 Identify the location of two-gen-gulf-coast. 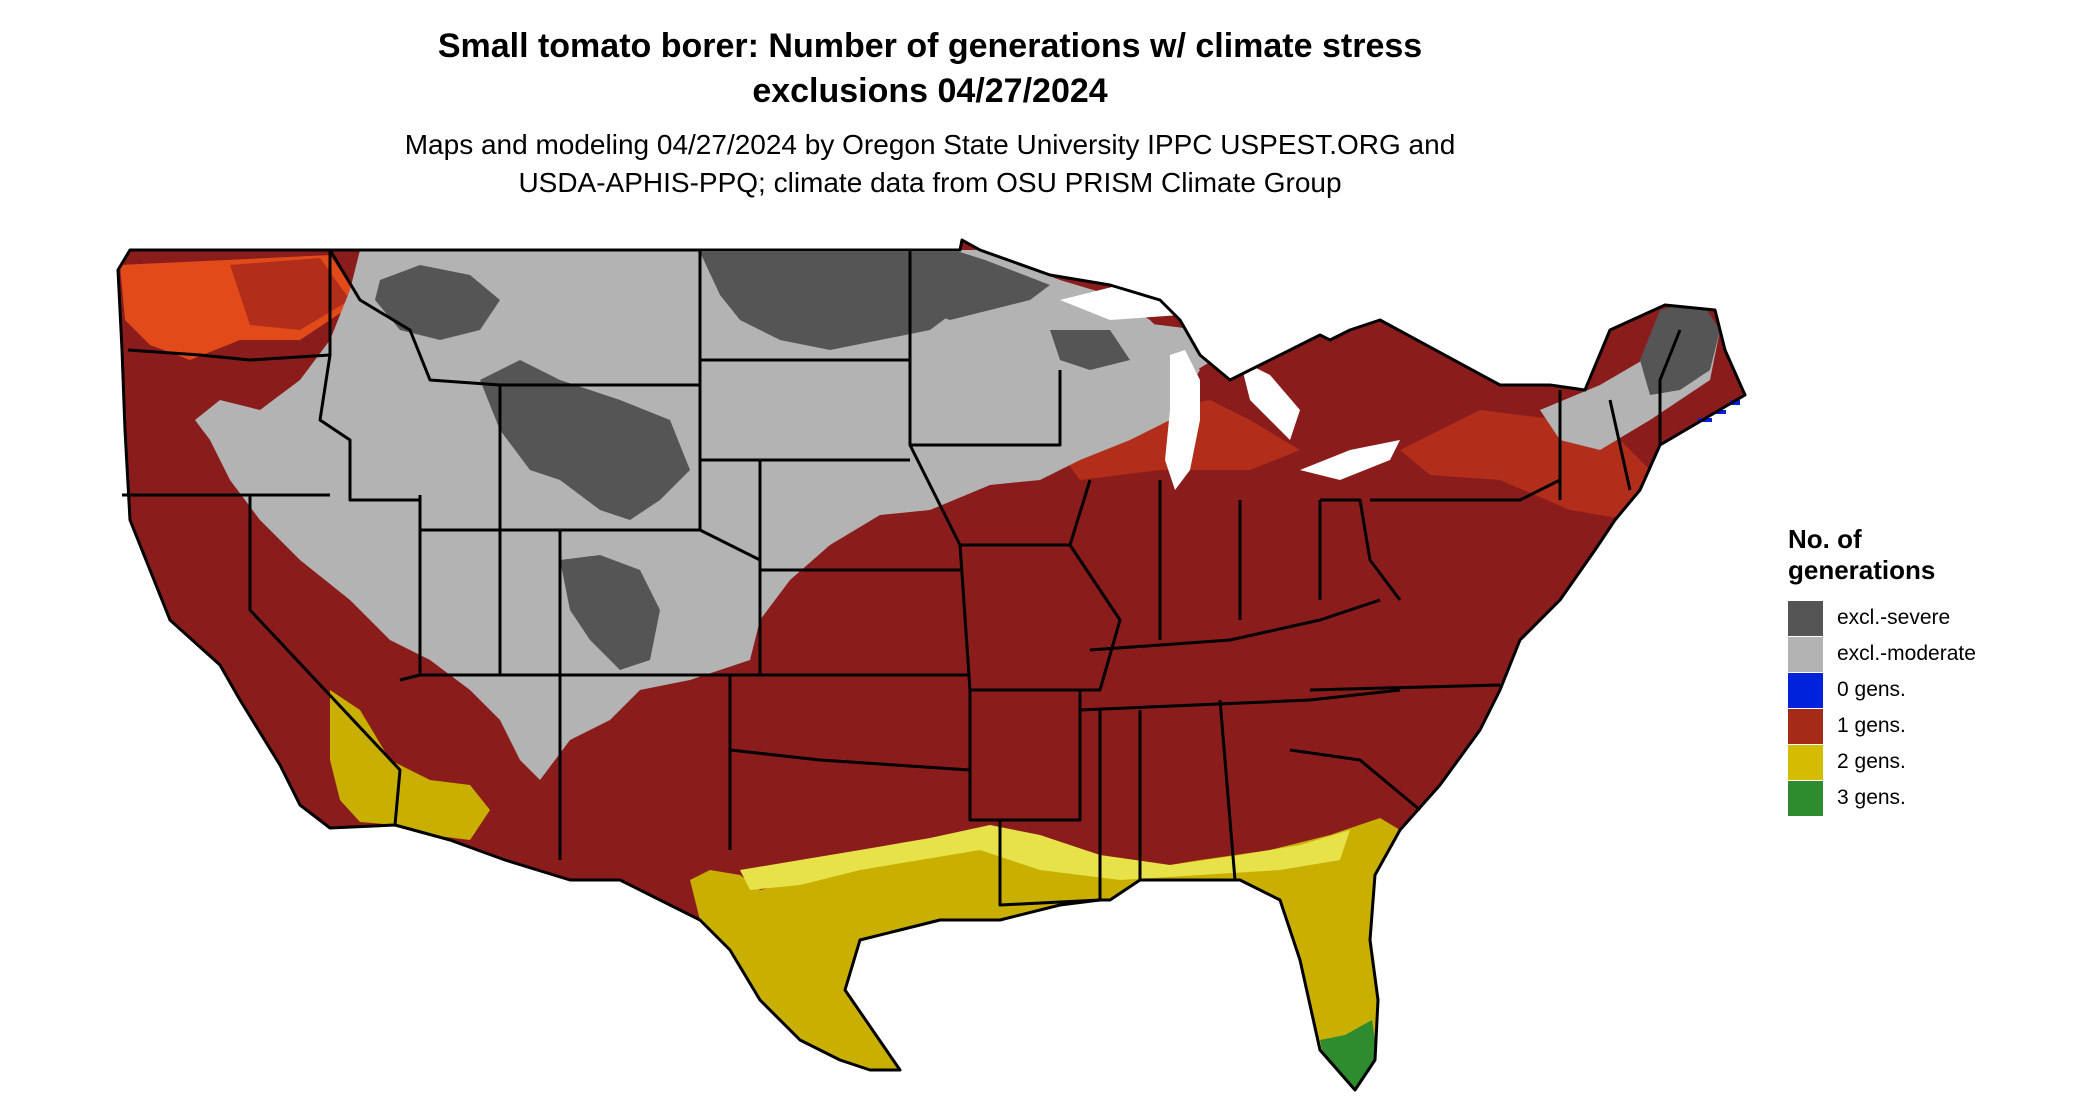
(1045, 954).